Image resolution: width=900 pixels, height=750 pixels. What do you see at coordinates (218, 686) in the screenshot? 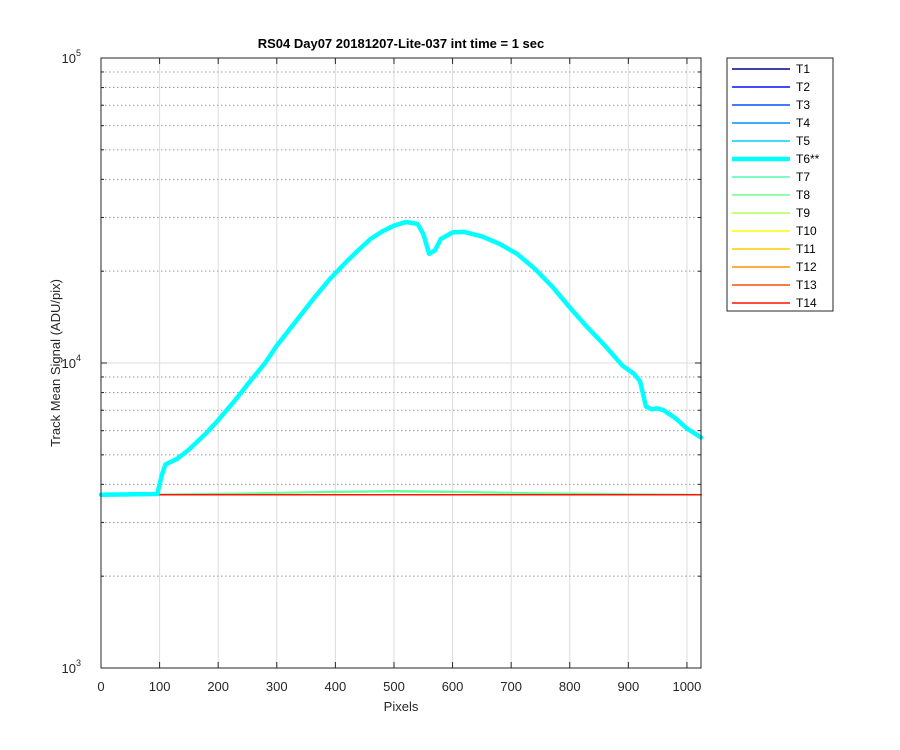
I see `x-tick-label: 200` at bounding box center [218, 686].